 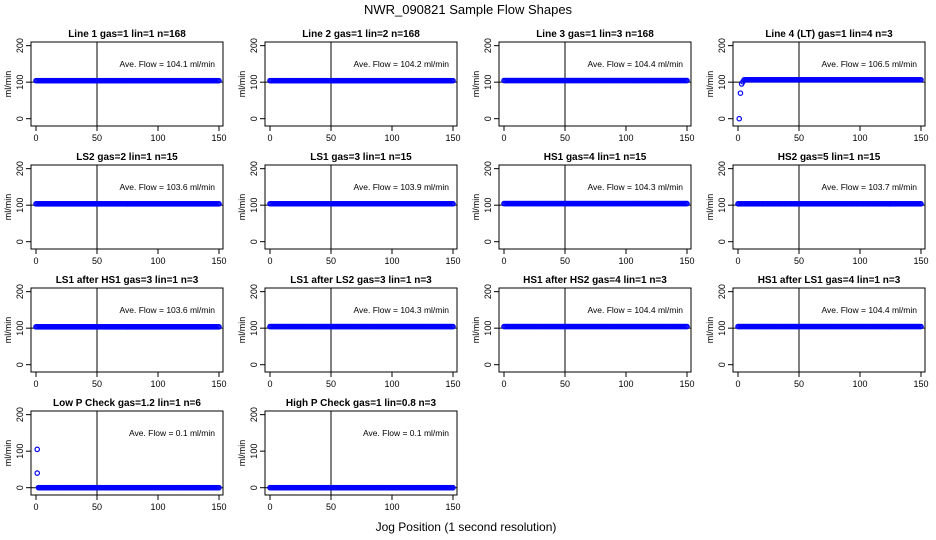 I want to click on average-flow-annotation: Ave. Flow = 104.3 ml/min, so click(x=635, y=187).